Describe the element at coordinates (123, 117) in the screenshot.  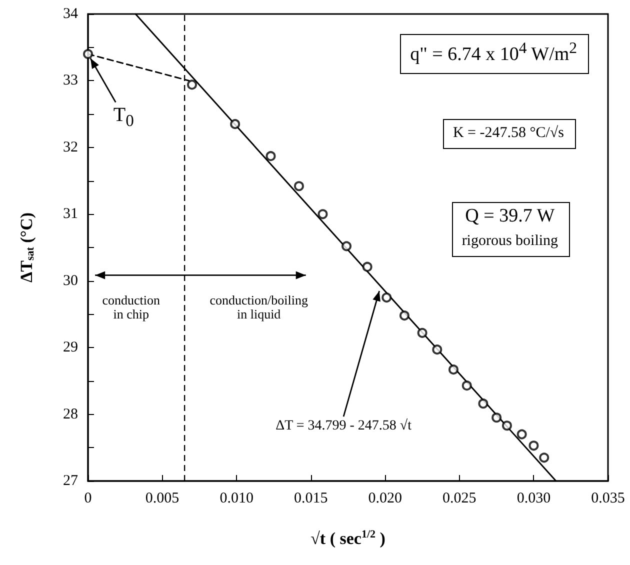
I see `annotation: T$_{0}$` at that location.